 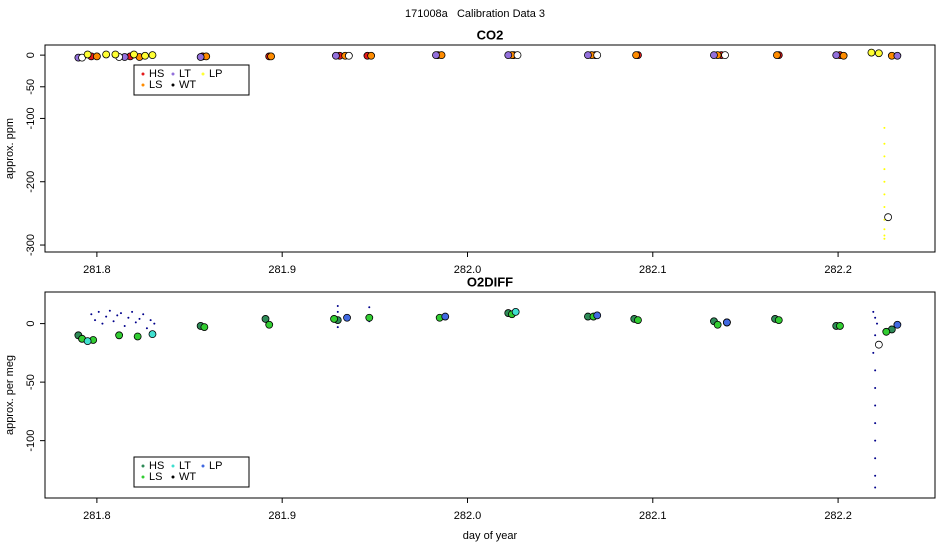 What do you see at coordinates (490, 536) in the screenshot?
I see `x-axis-label: day of year` at bounding box center [490, 536].